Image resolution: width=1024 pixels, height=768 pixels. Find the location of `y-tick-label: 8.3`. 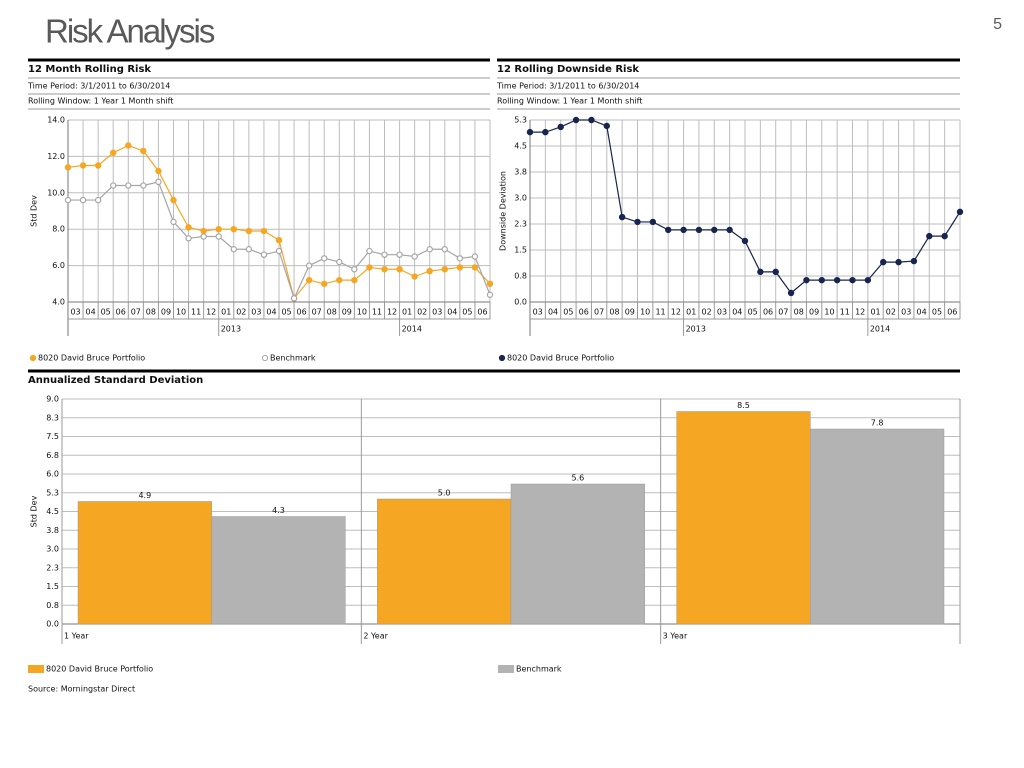

y-tick-label: 8.3 is located at coordinates (52, 417).